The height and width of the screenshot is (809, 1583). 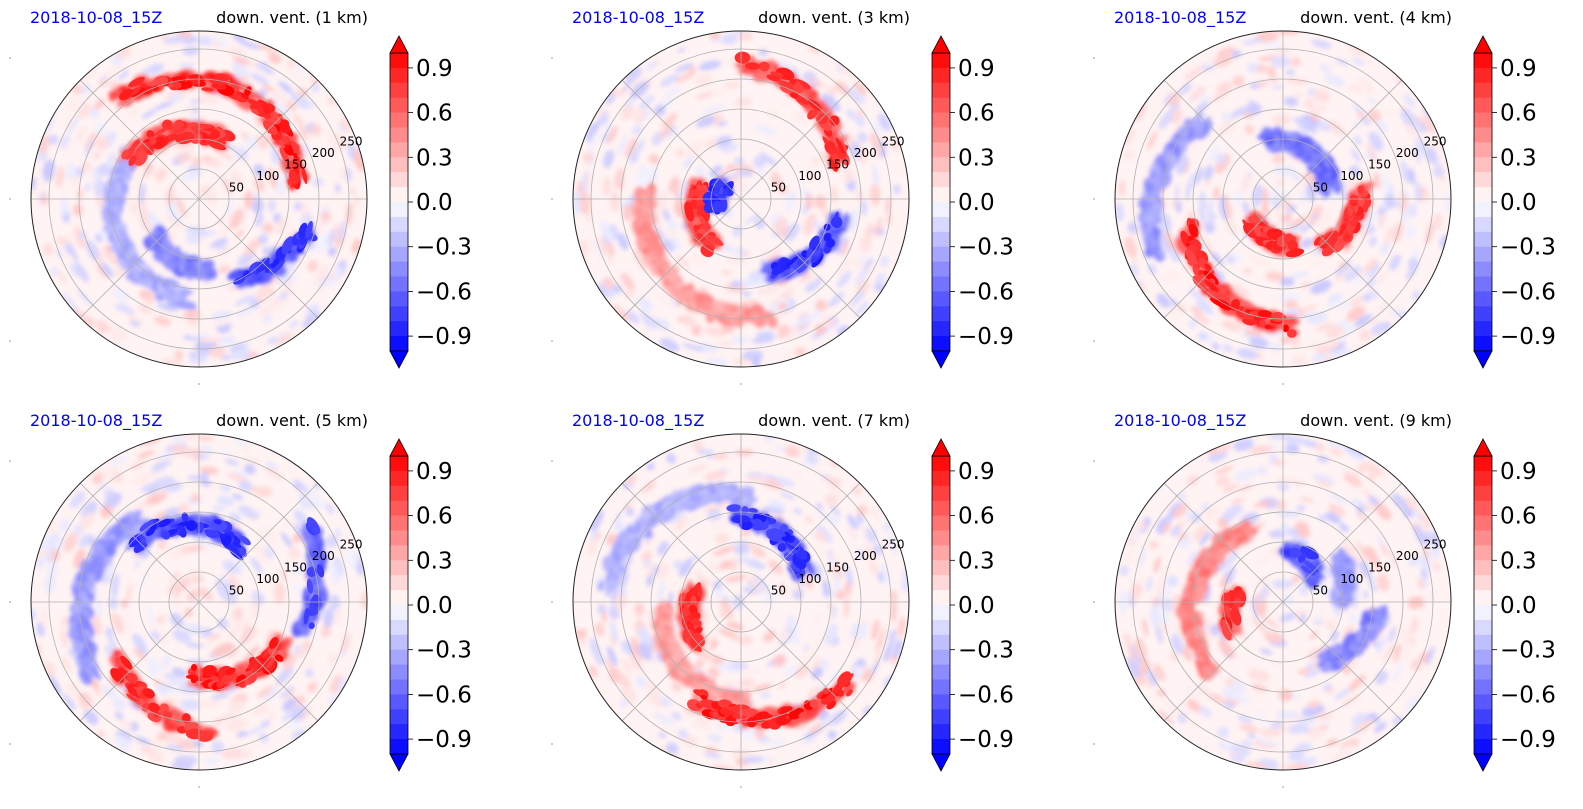 I want to click on field-layer, so click(x=741, y=602).